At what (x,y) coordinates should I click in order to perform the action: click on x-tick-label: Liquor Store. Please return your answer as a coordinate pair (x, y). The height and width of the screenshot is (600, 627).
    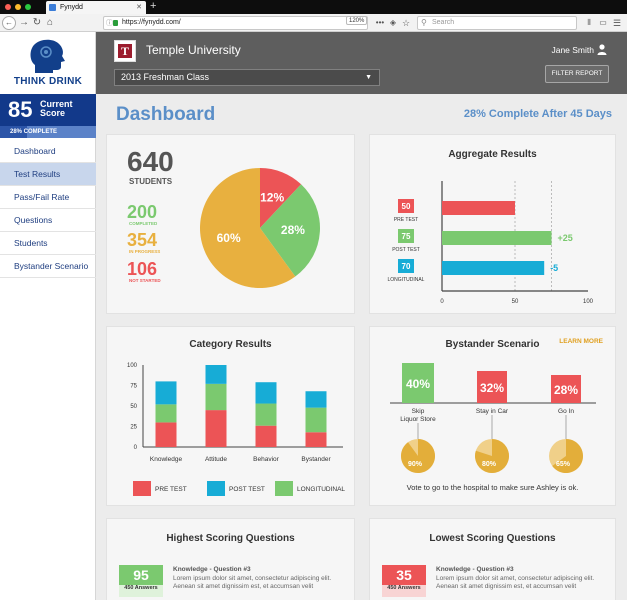
    Looking at the image, I should click on (418, 419).